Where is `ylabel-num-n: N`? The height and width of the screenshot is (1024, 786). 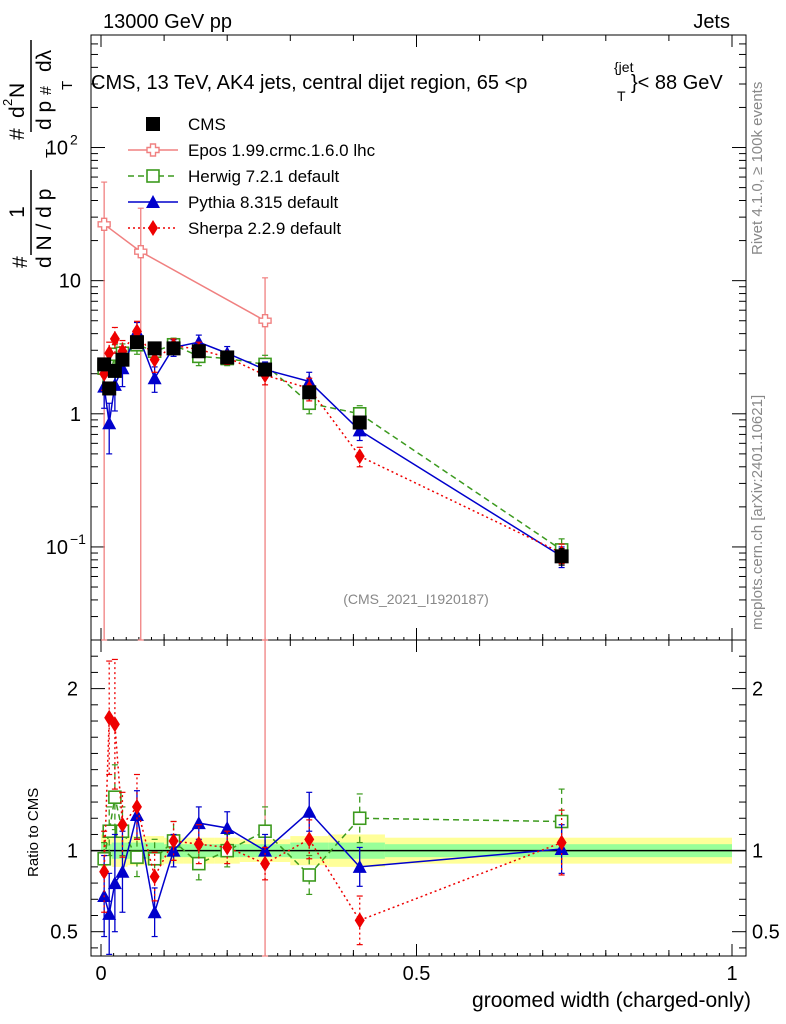
ylabel-num-n: N is located at coordinates (17, 90).